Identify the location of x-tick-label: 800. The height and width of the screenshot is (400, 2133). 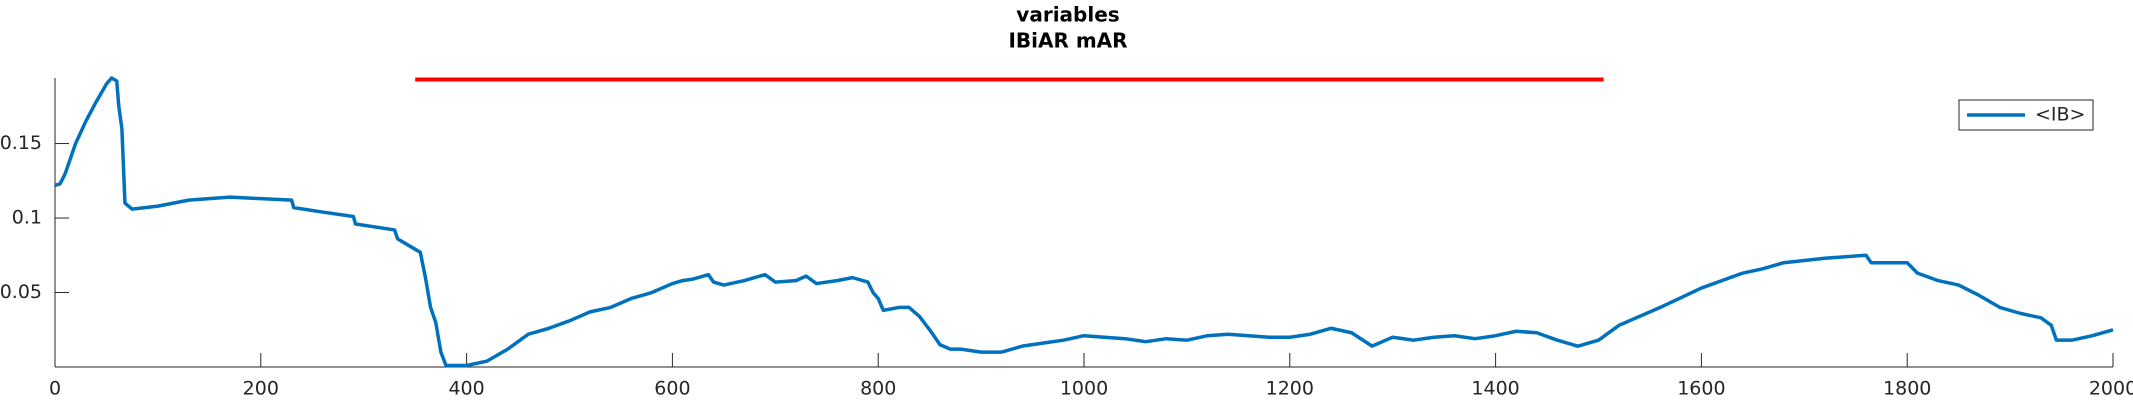
(878, 389).